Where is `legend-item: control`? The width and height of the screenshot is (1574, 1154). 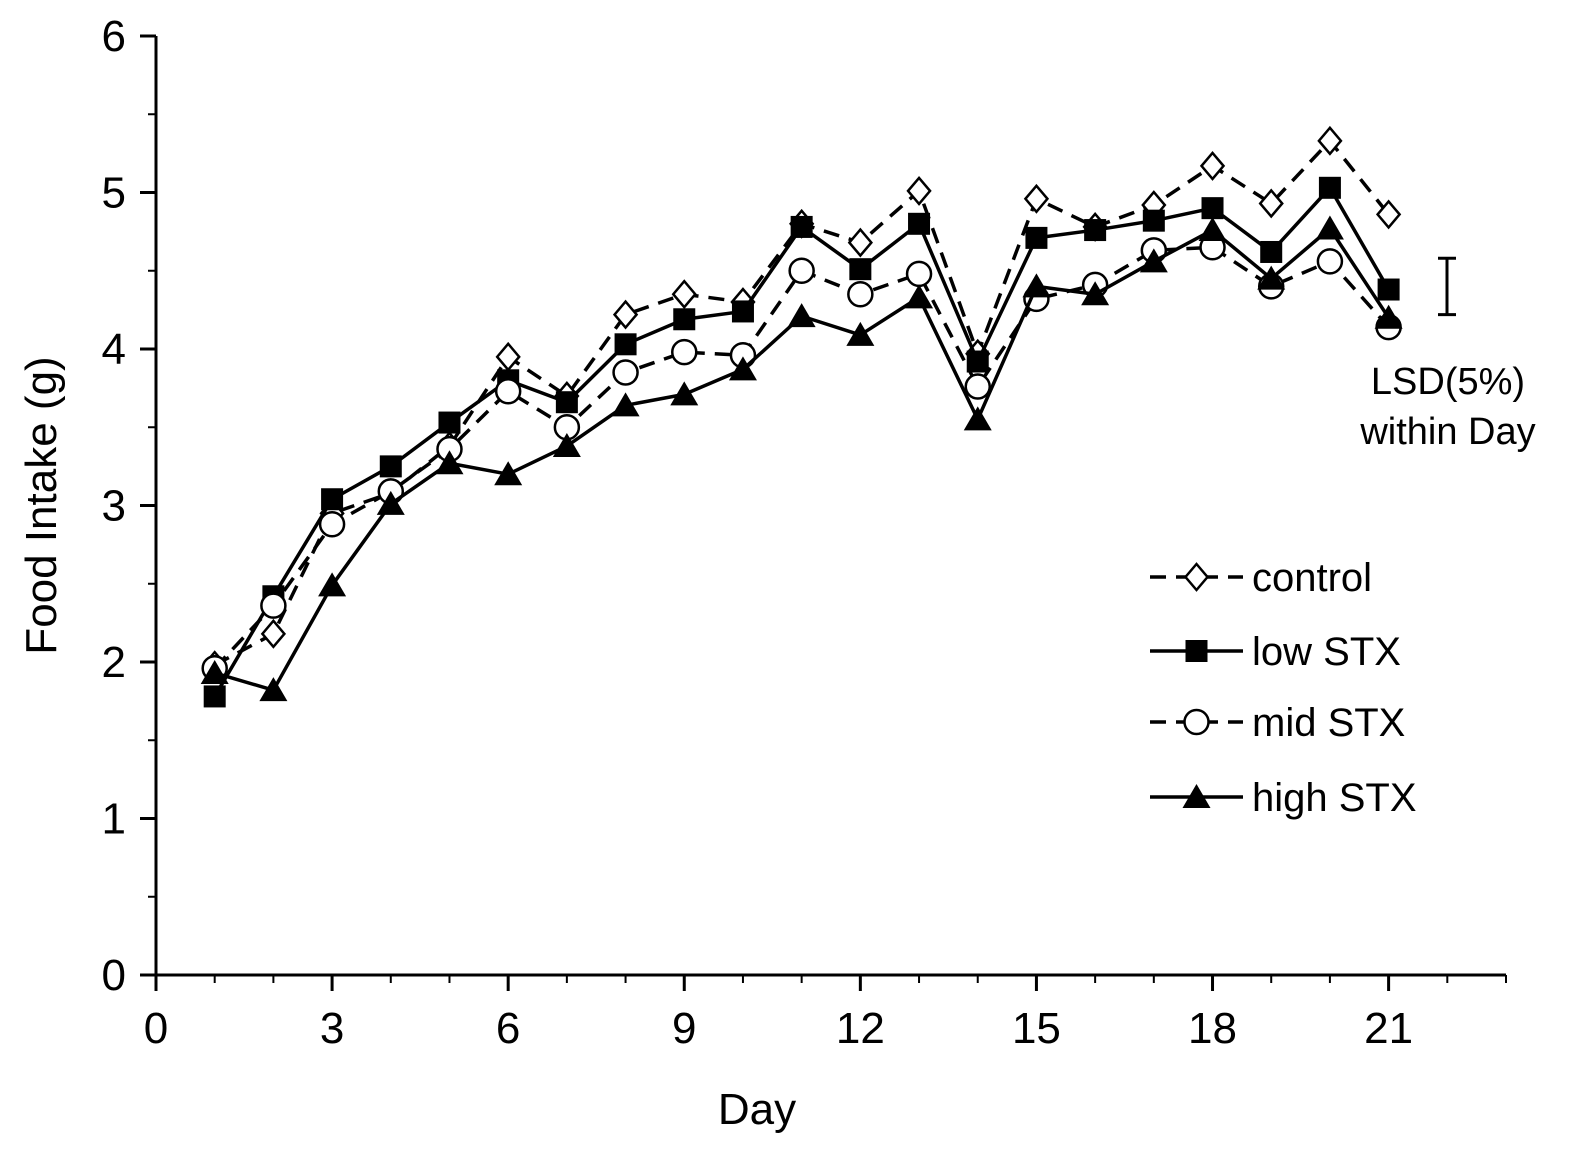
legend-item: control is located at coordinates (1261, 578).